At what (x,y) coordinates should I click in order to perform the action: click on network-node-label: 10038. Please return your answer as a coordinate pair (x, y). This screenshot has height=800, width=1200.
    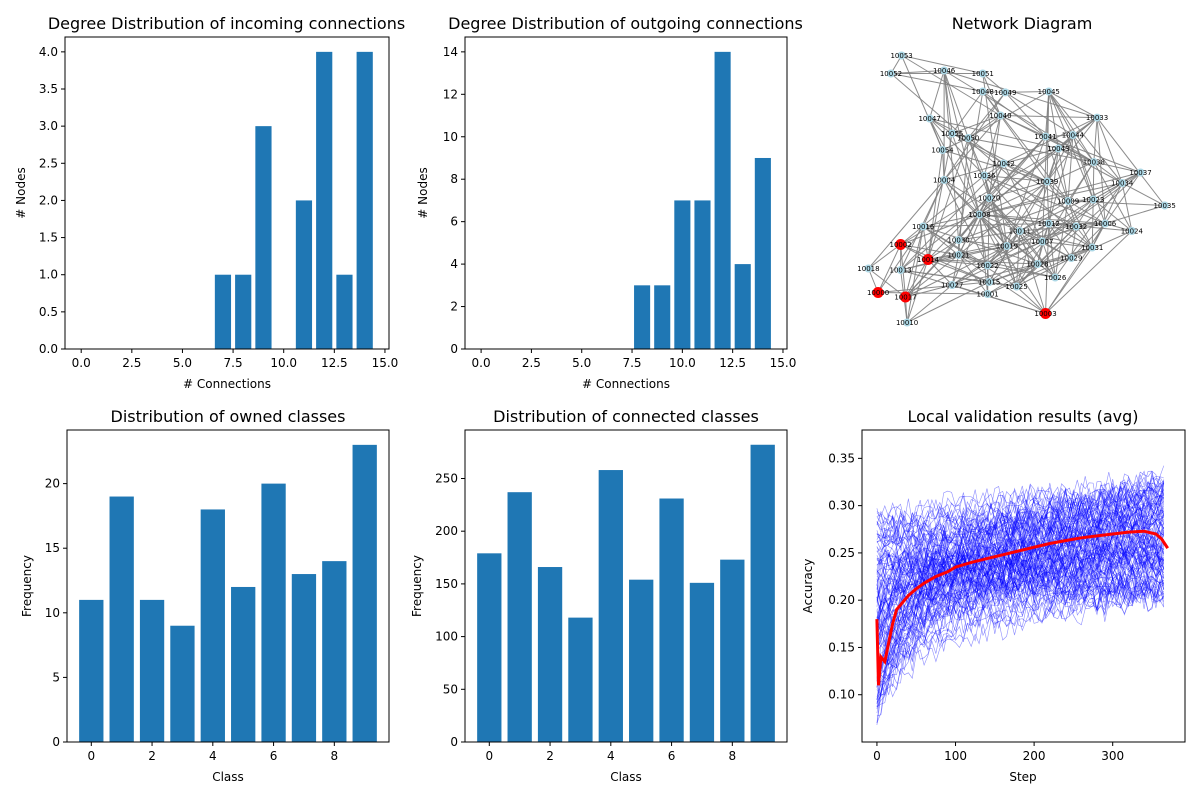
    Looking at the image, I should click on (1094, 163).